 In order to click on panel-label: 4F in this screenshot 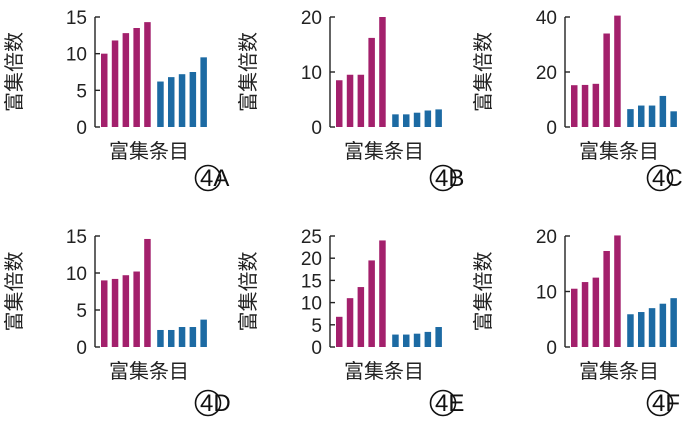, I will do `click(666, 403)`.